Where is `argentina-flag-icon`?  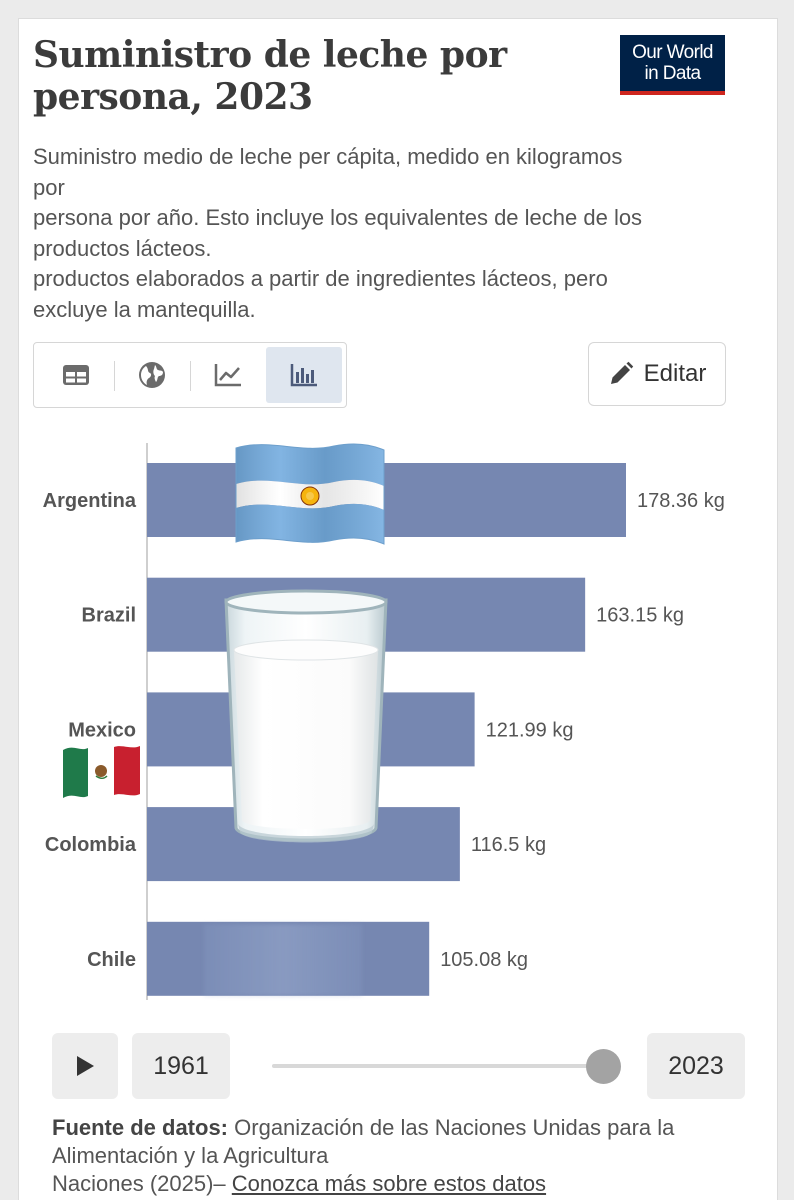 argentina-flag-icon is located at coordinates (310, 494).